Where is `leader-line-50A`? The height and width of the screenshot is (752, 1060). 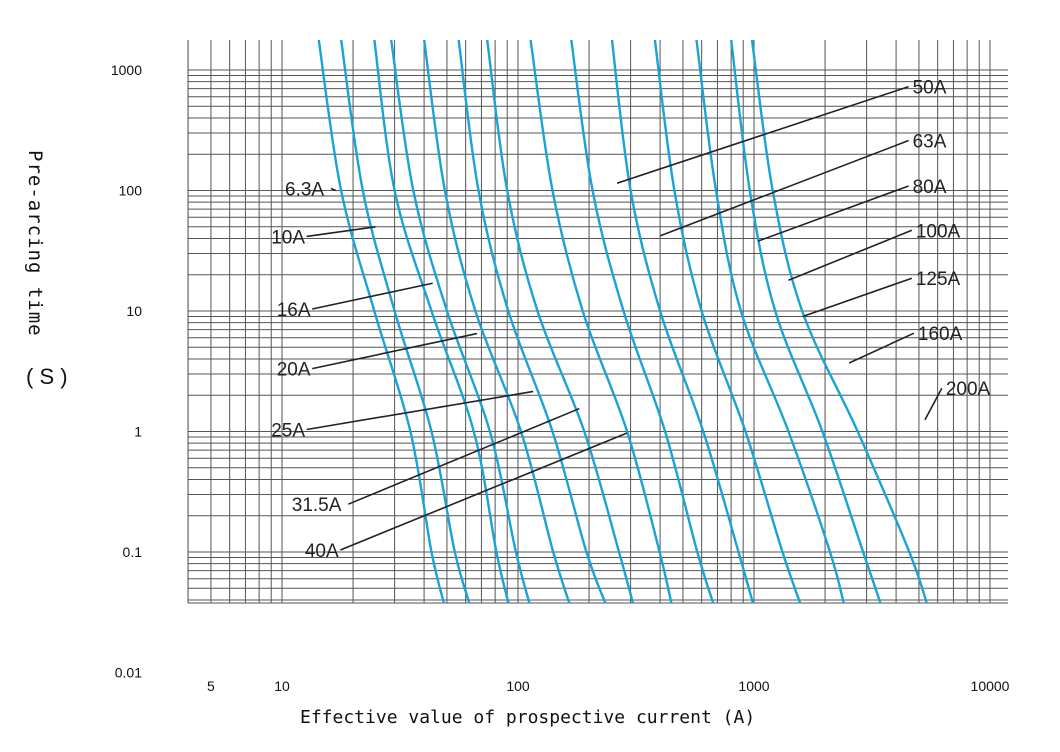
leader-line-50A is located at coordinates (762, 134).